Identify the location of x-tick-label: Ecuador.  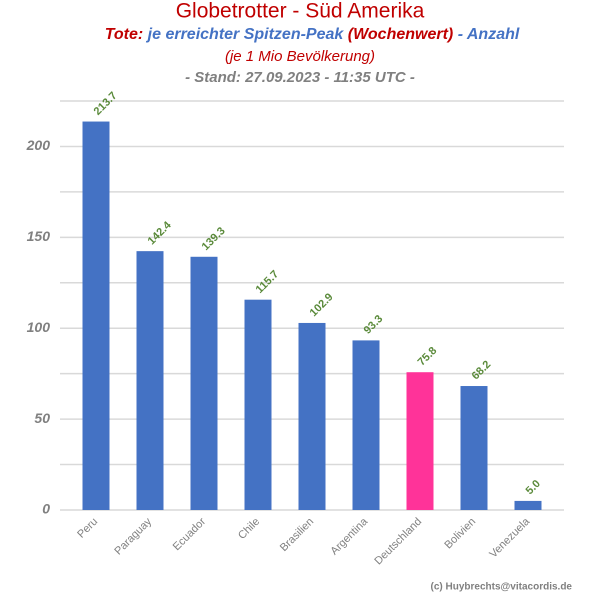
(190, 534).